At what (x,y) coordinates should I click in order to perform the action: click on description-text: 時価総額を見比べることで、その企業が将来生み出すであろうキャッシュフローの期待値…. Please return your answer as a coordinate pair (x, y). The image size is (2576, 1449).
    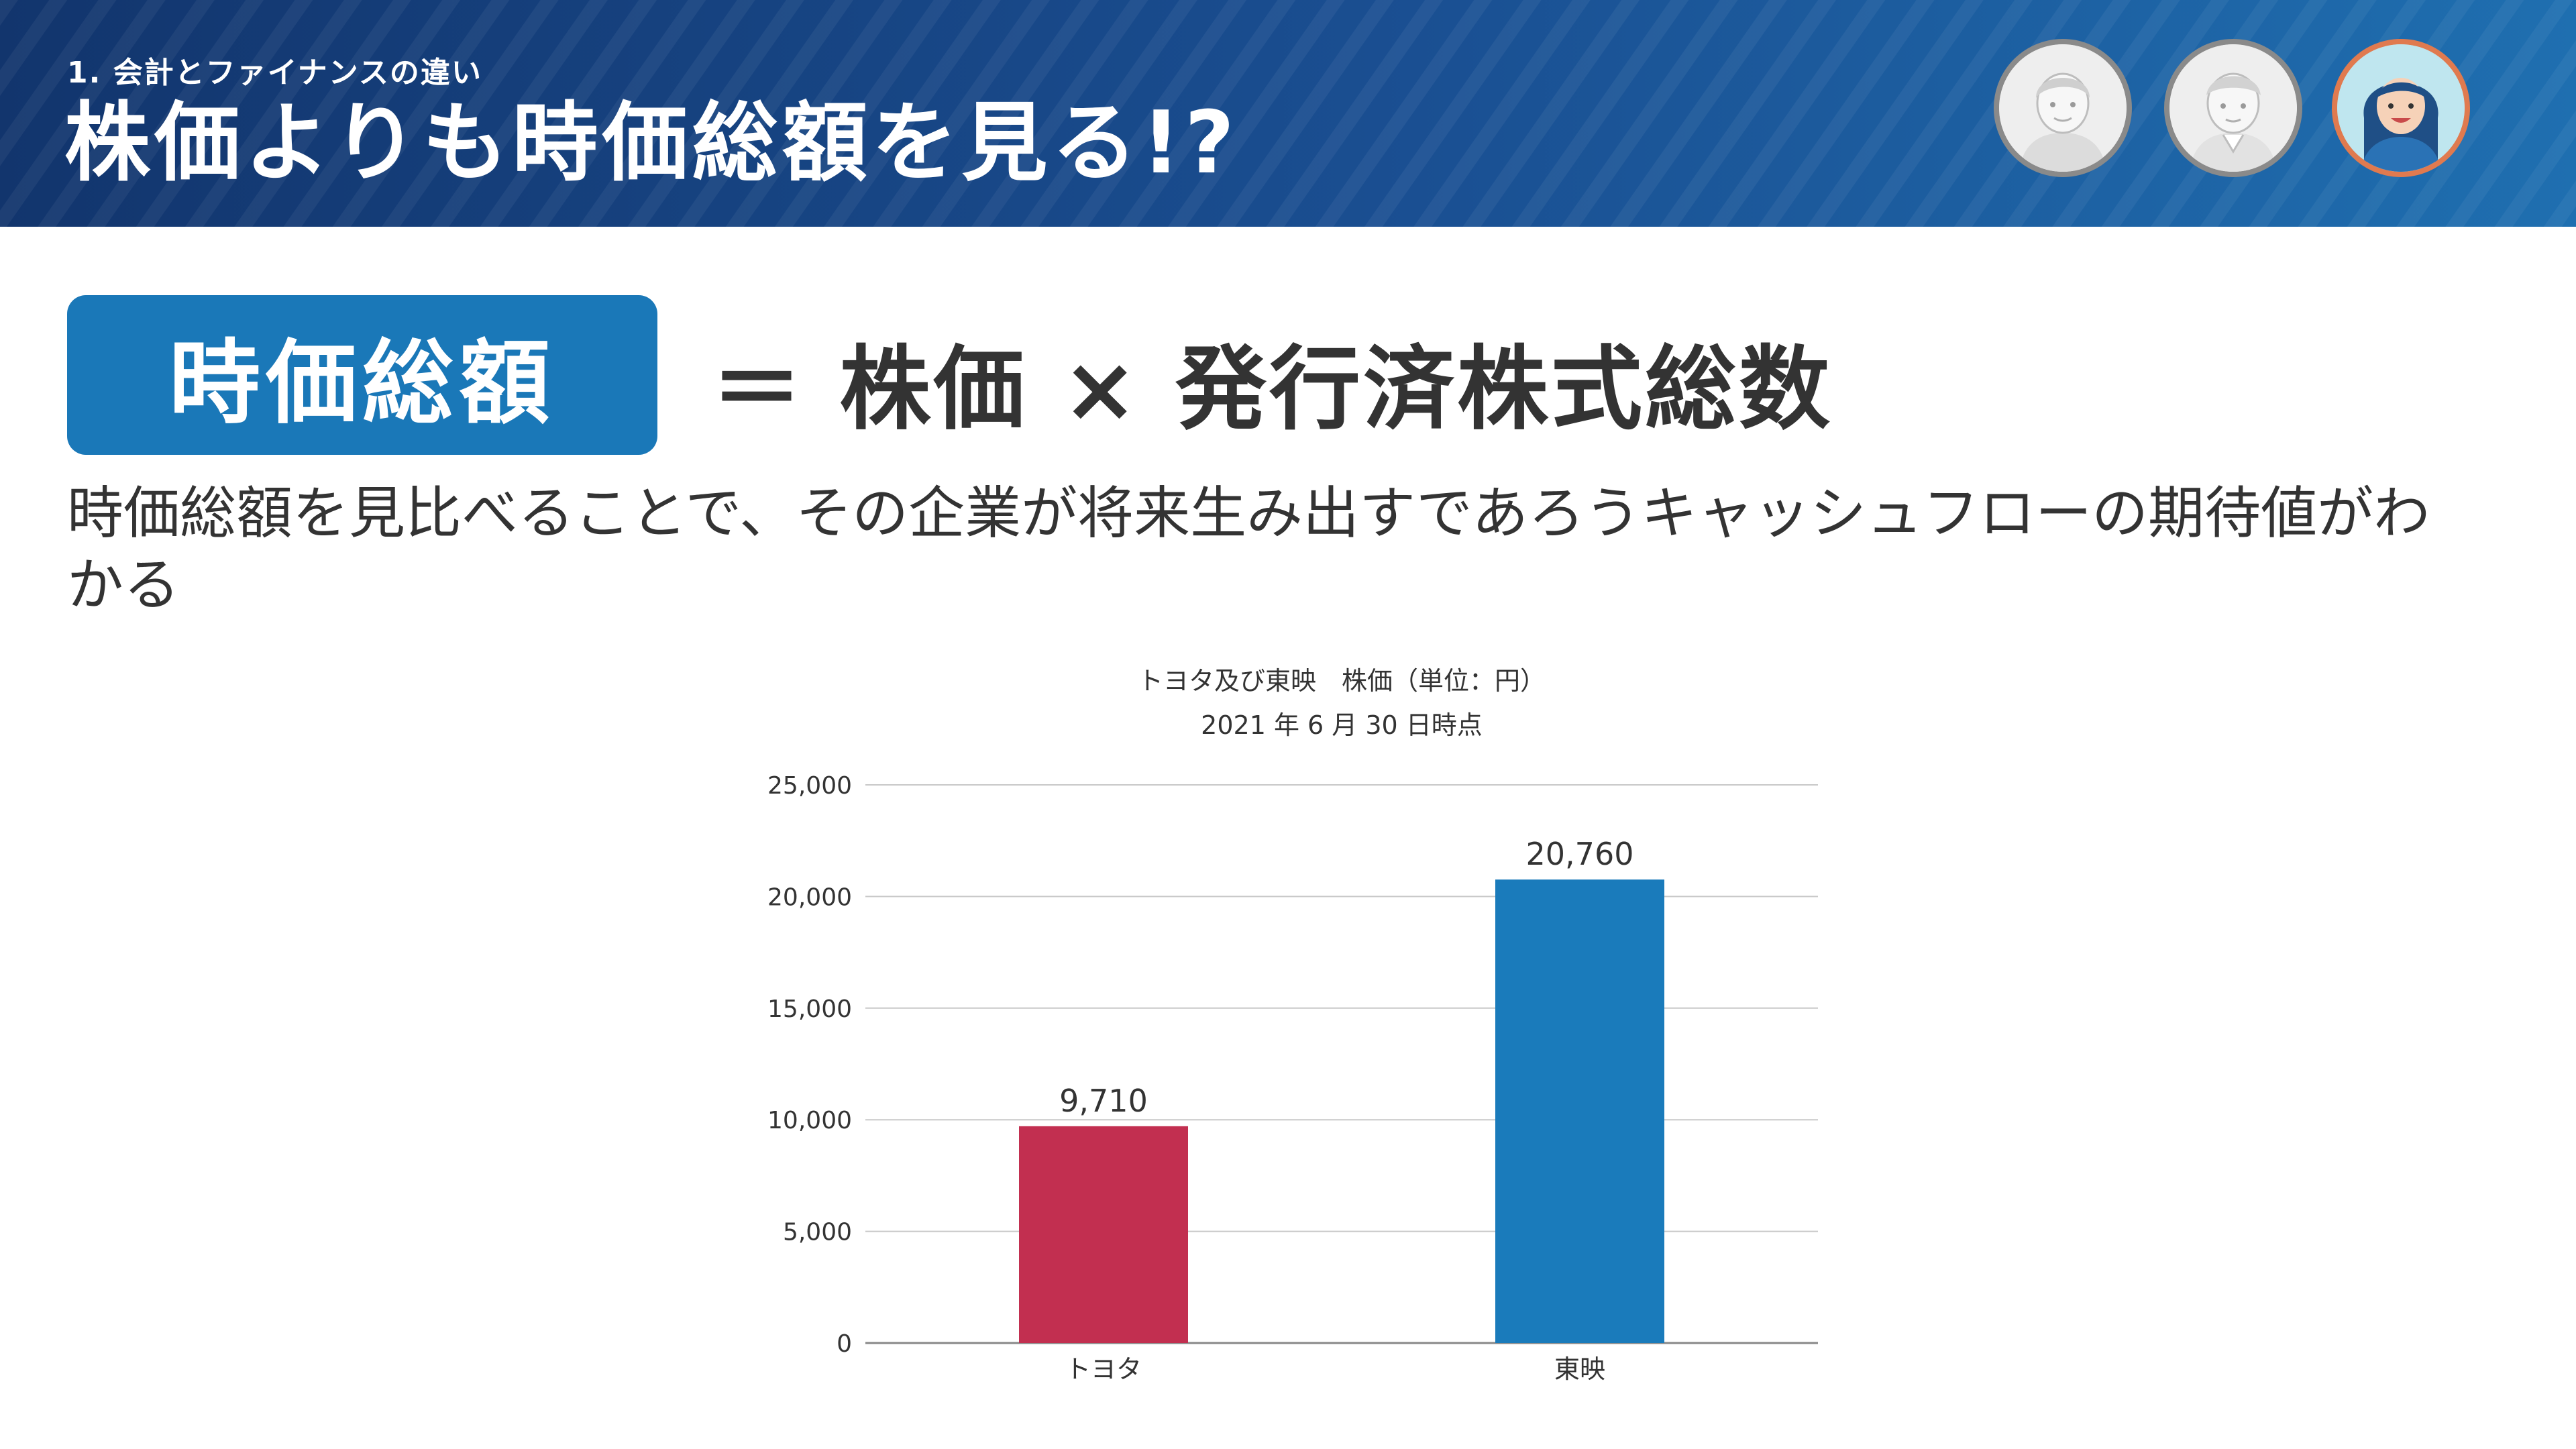
    Looking at the image, I should click on (1248, 549).